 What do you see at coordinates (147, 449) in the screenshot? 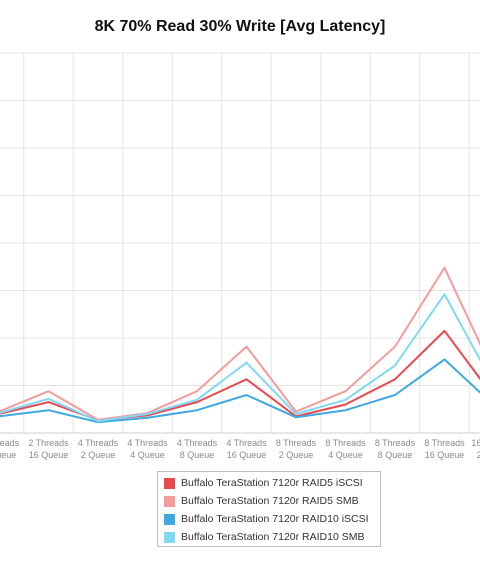
I see `x-tick-label: 4 Threads 4 Queue` at bounding box center [147, 449].